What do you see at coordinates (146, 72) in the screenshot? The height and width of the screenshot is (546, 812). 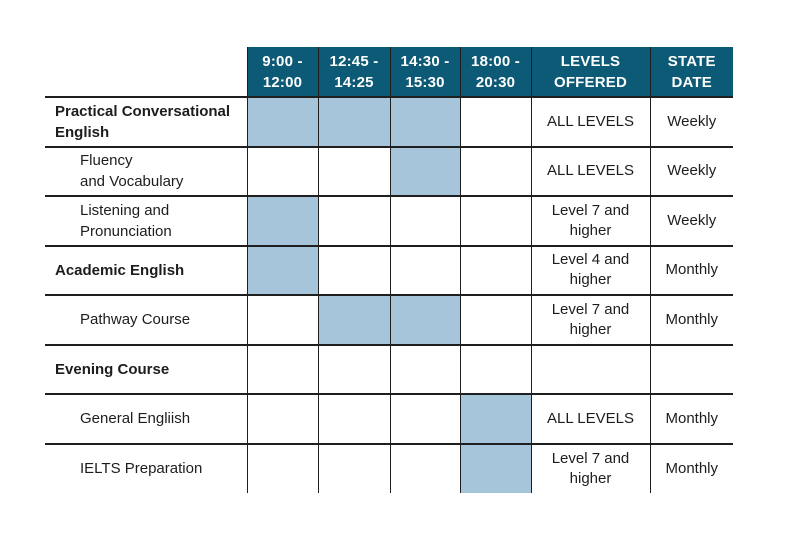 I see `corner-cell` at bounding box center [146, 72].